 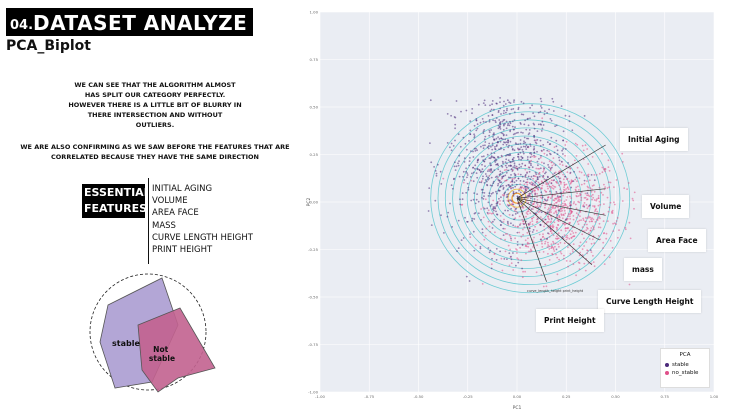 I want to click on x-tick-label: 0.75, so click(x=665, y=396).